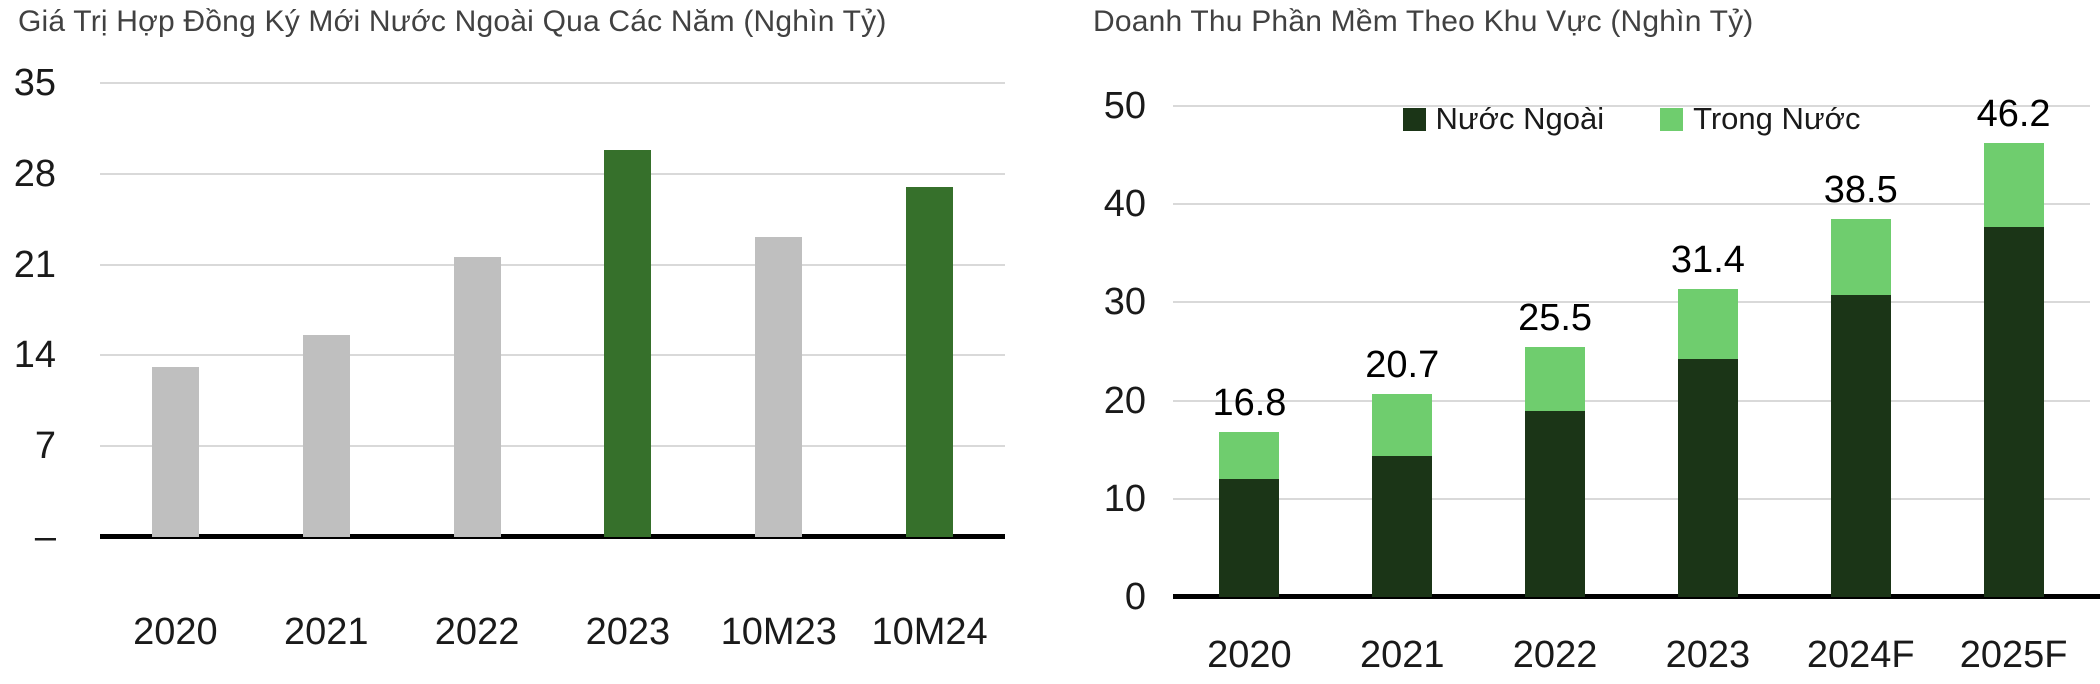 This screenshot has height=684, width=2100. Describe the element at coordinates (1124, 302) in the screenshot. I see `y-tick-label-30: 30` at that location.